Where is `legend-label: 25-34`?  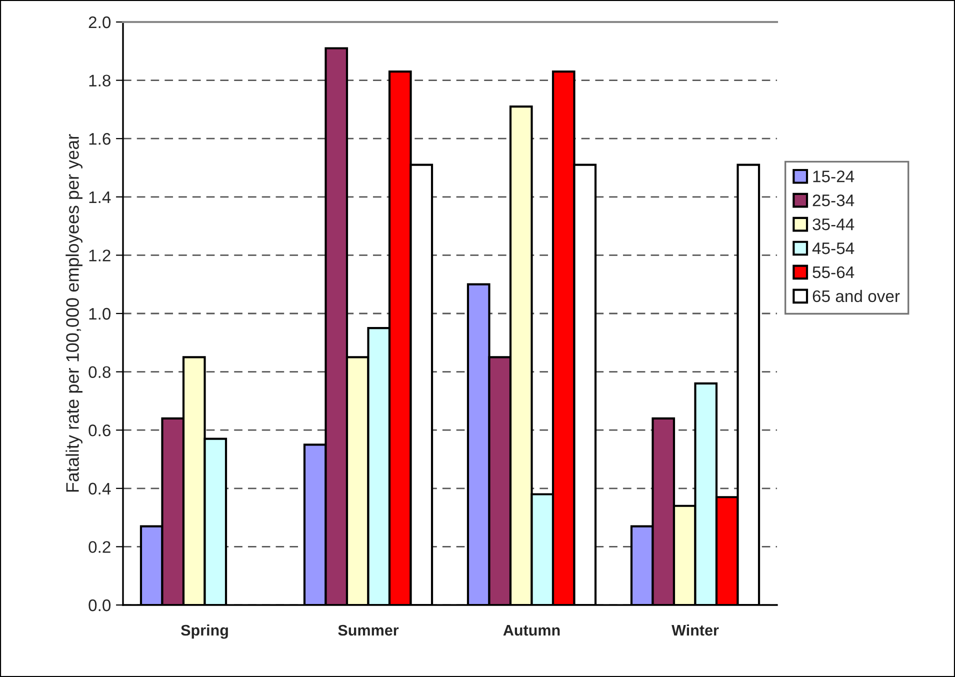
legend-label: 25-34 is located at coordinates (833, 200).